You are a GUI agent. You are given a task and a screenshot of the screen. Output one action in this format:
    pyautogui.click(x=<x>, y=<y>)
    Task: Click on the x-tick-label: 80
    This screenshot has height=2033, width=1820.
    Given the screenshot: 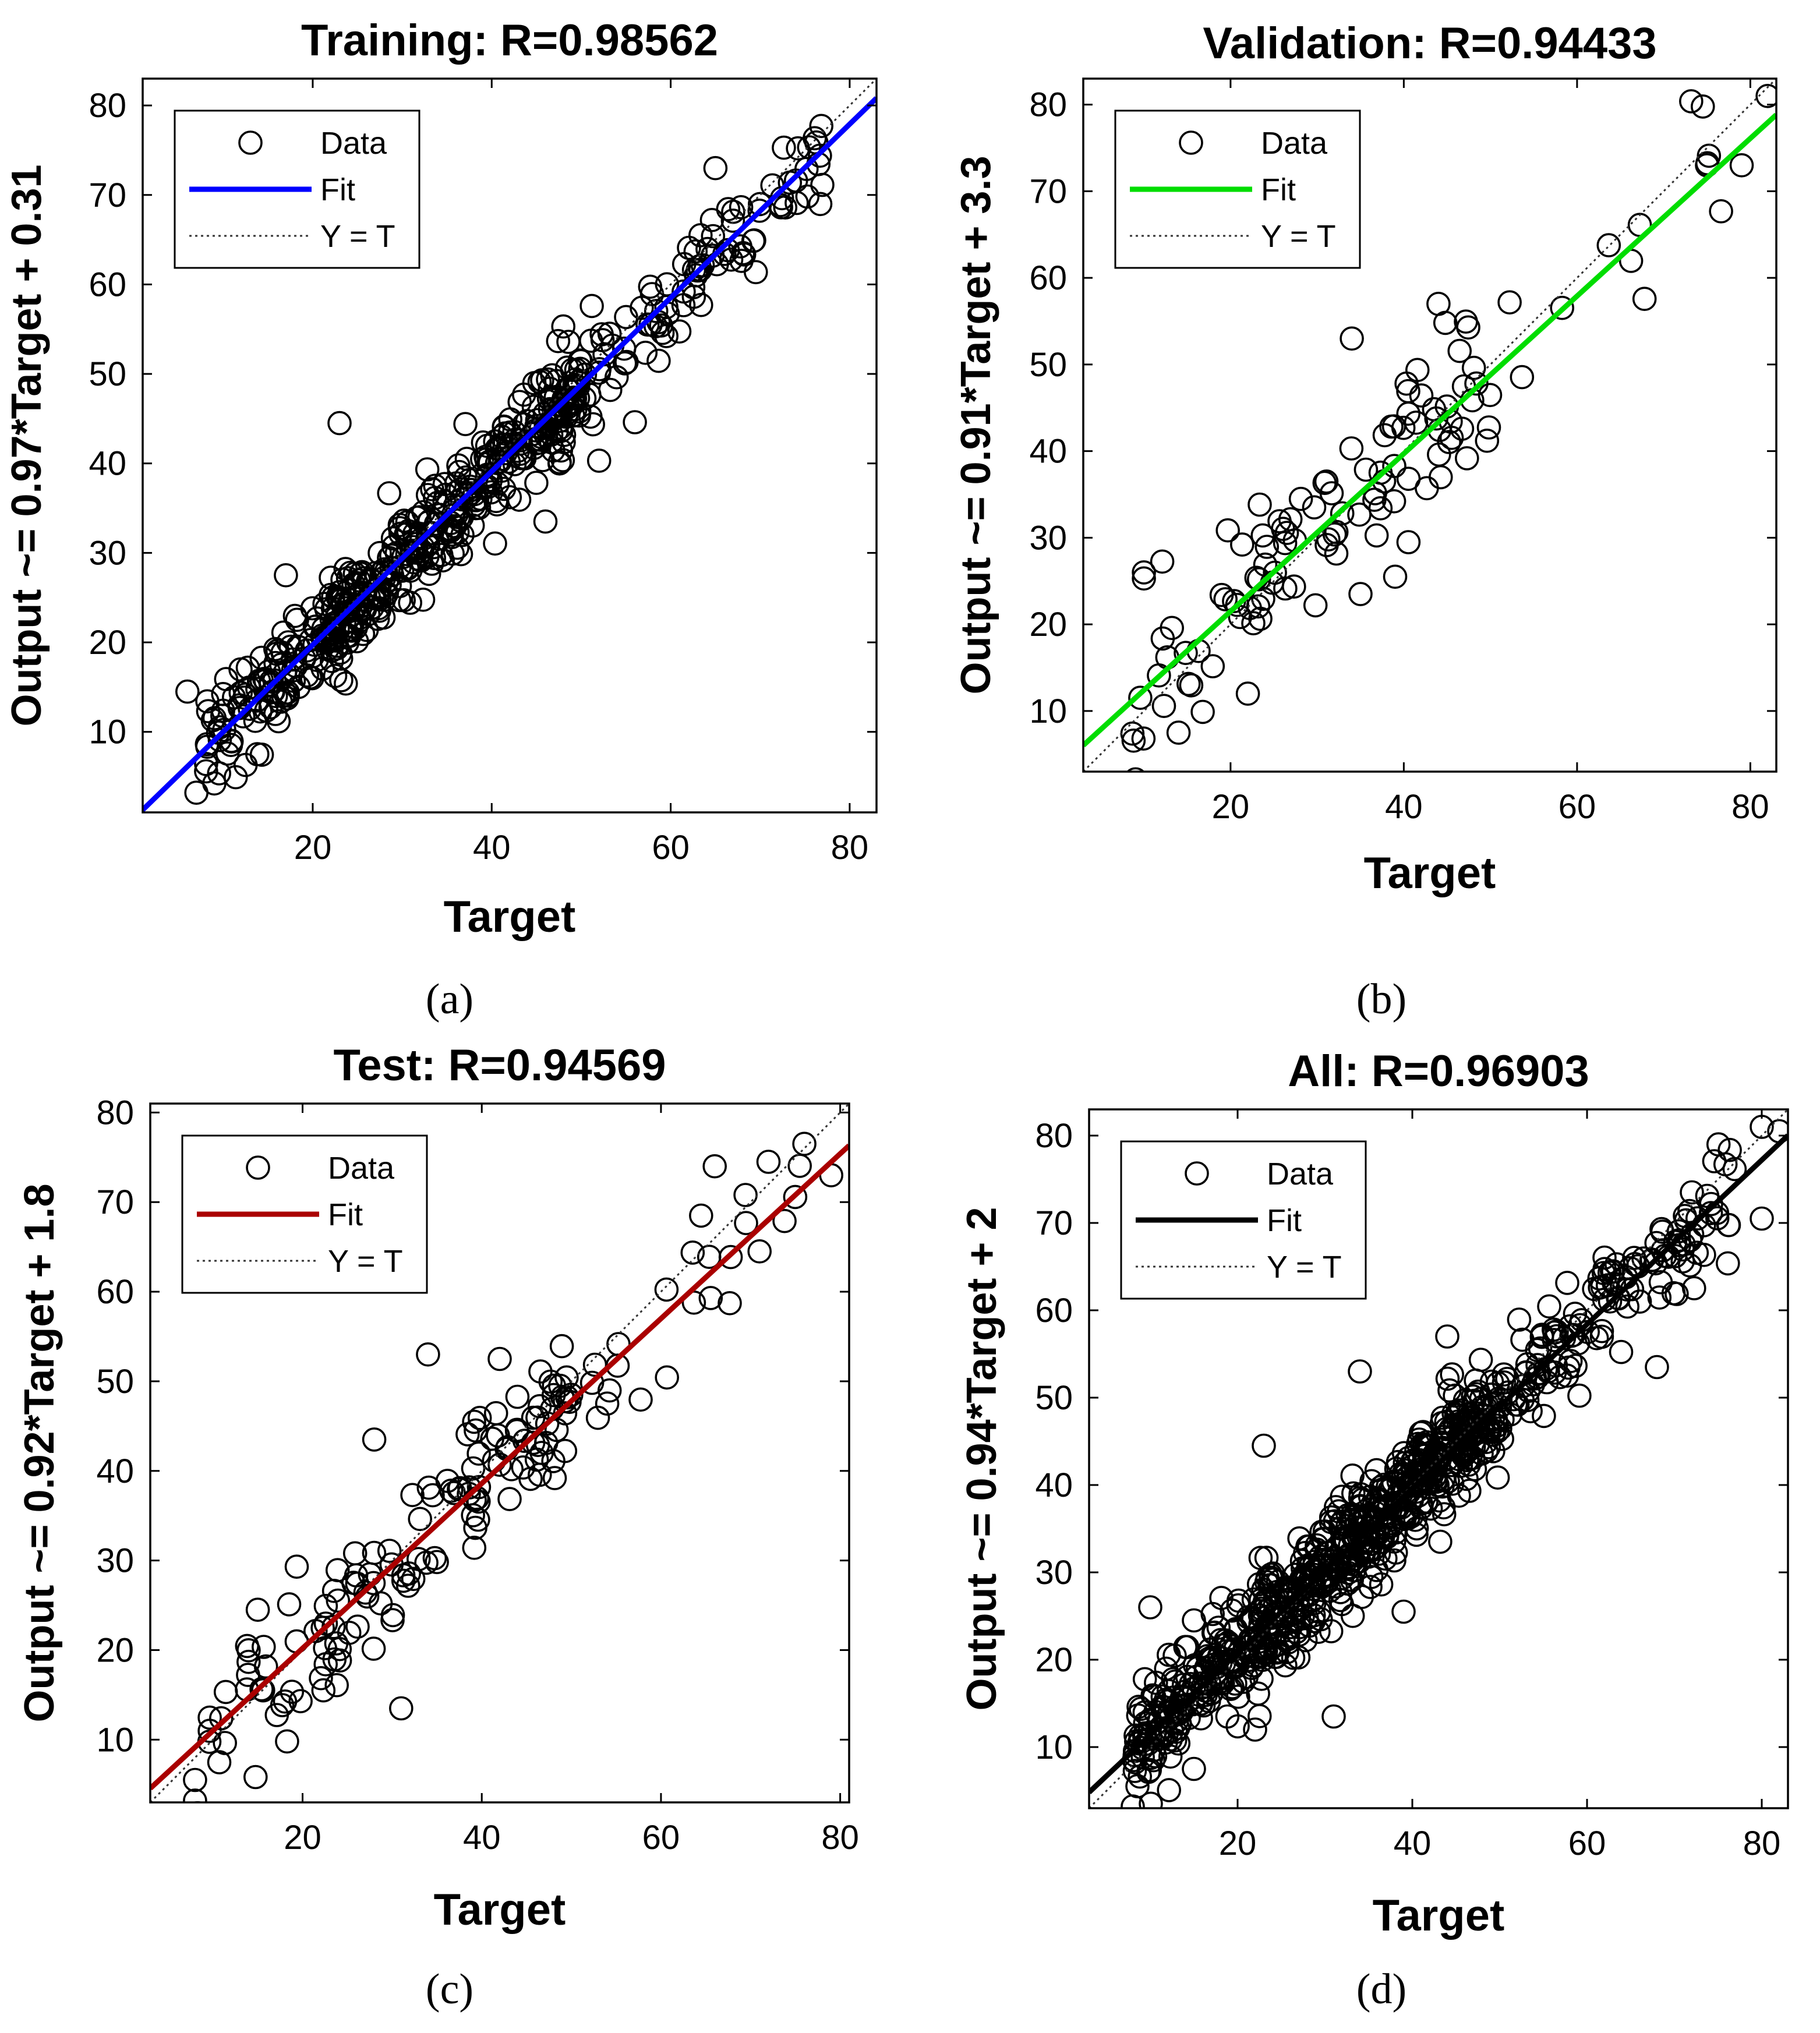 What is the action you would take?
    pyautogui.click(x=1762, y=1843)
    